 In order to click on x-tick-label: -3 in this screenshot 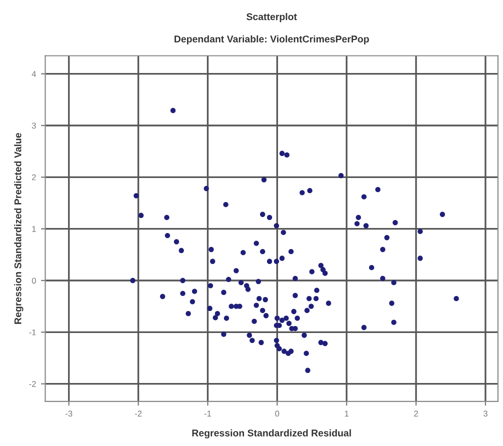, I will do `click(69, 413)`.